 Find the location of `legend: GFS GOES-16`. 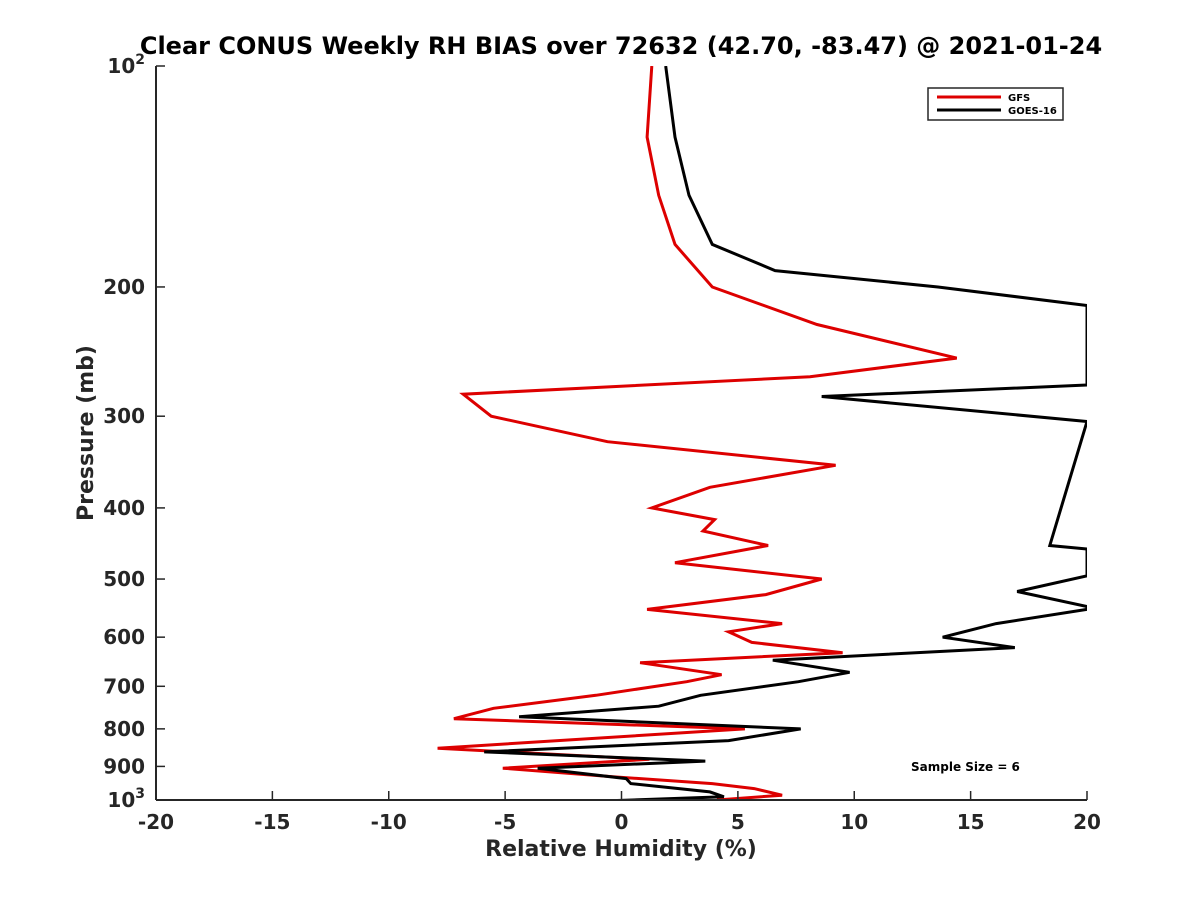

legend: GFS GOES-16 is located at coordinates (995, 104).